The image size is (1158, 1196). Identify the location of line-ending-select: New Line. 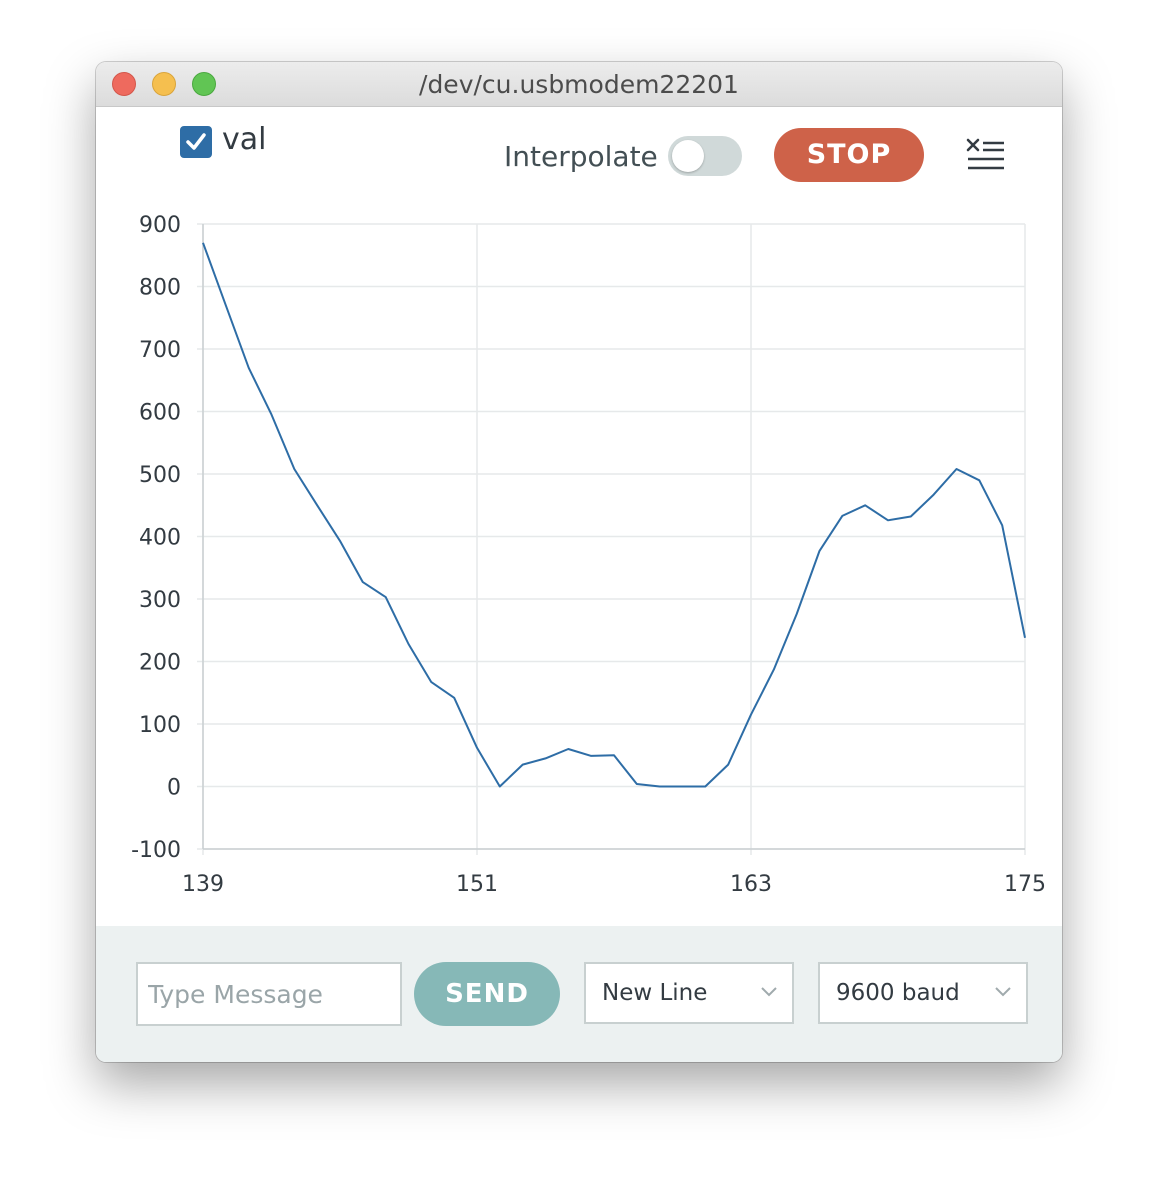
(689, 993).